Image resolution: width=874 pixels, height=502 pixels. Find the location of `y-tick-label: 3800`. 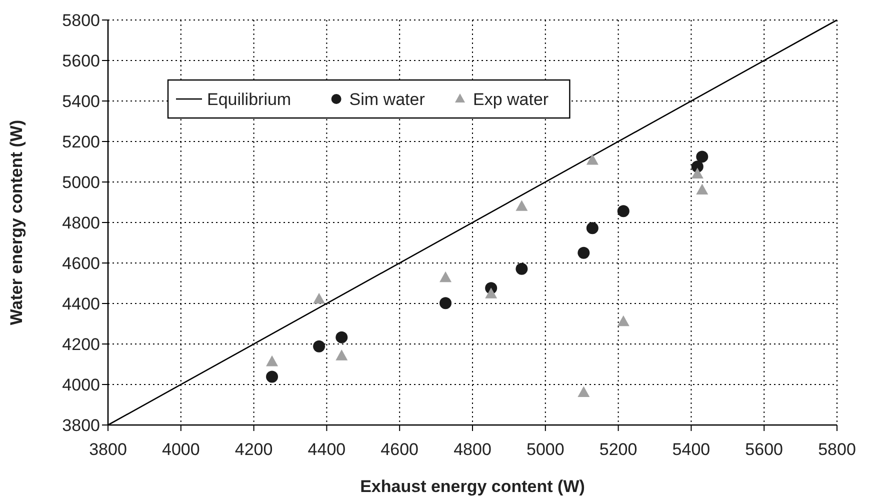

y-tick-label: 3800 is located at coordinates (81, 425).